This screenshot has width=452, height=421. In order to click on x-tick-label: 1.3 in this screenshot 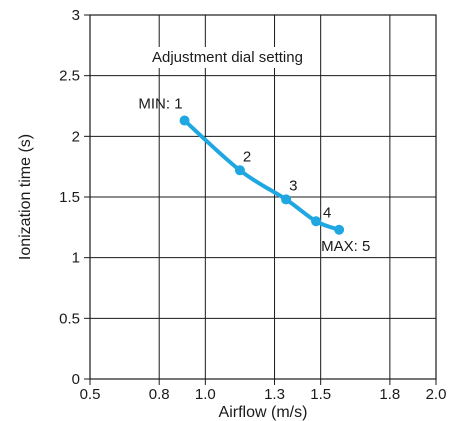, I will do `click(274, 394)`.